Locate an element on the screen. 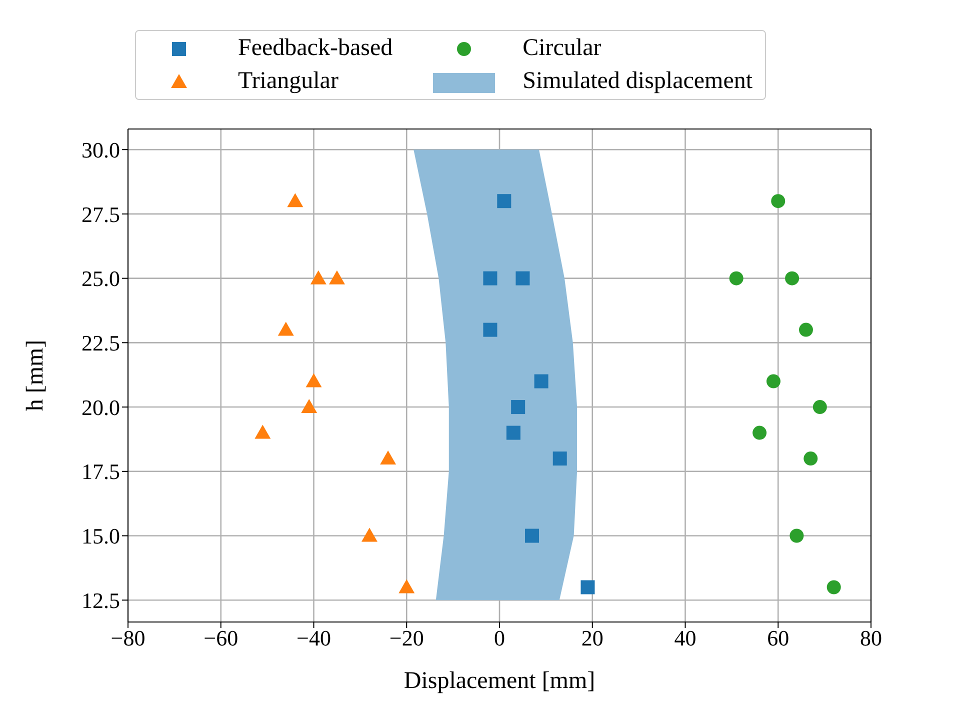  y-tick-label: 20.0 is located at coordinates (101, 407).